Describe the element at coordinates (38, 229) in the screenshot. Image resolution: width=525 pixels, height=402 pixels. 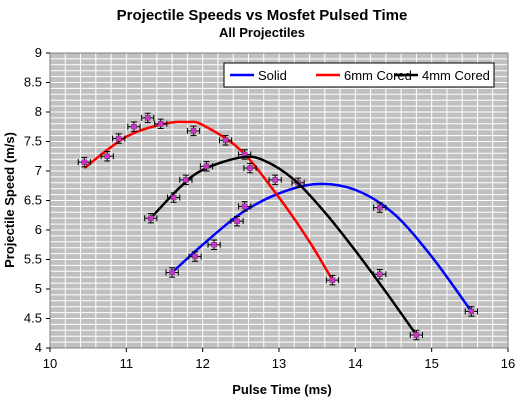
I see `y-tick-label: 6` at that location.